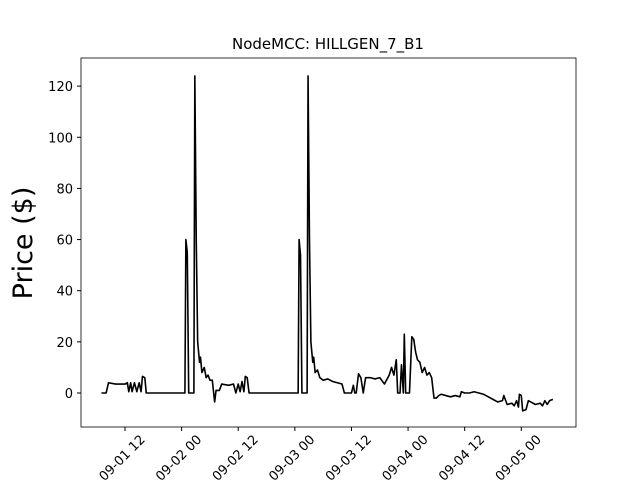 This screenshot has width=640, height=480. I want to click on y-tick-label: 120, so click(60, 87).